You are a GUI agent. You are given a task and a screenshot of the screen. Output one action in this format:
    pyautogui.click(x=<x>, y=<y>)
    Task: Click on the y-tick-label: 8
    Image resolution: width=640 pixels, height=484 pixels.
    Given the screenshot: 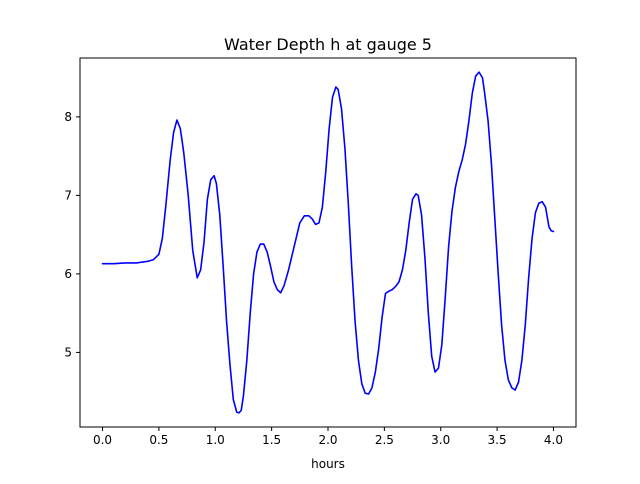 What is the action you would take?
    pyautogui.click(x=68, y=117)
    